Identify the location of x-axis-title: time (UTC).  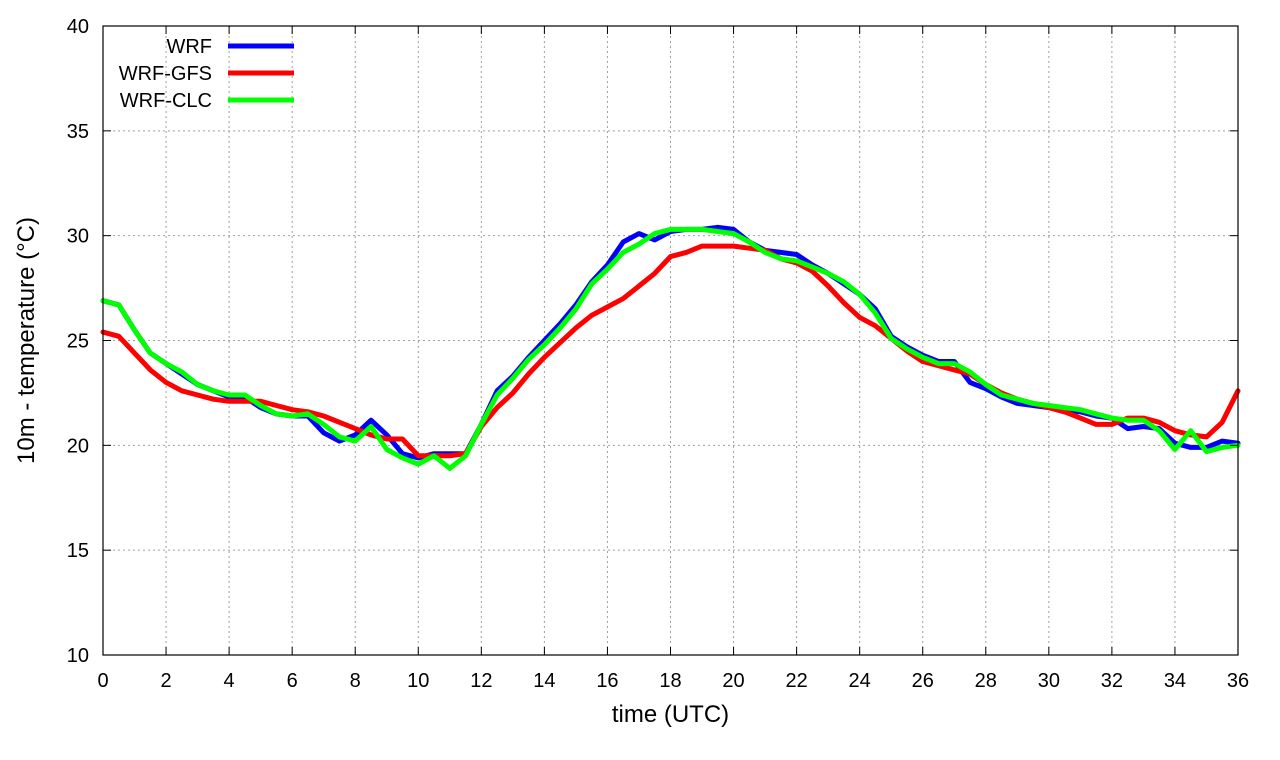
(670, 714).